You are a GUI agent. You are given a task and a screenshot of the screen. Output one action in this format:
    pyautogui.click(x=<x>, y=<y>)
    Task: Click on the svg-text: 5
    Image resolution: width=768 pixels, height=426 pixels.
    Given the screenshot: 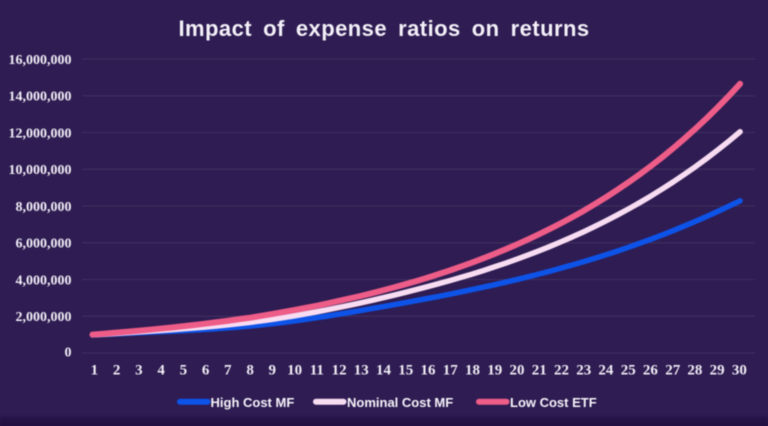 What is the action you would take?
    pyautogui.click(x=184, y=371)
    